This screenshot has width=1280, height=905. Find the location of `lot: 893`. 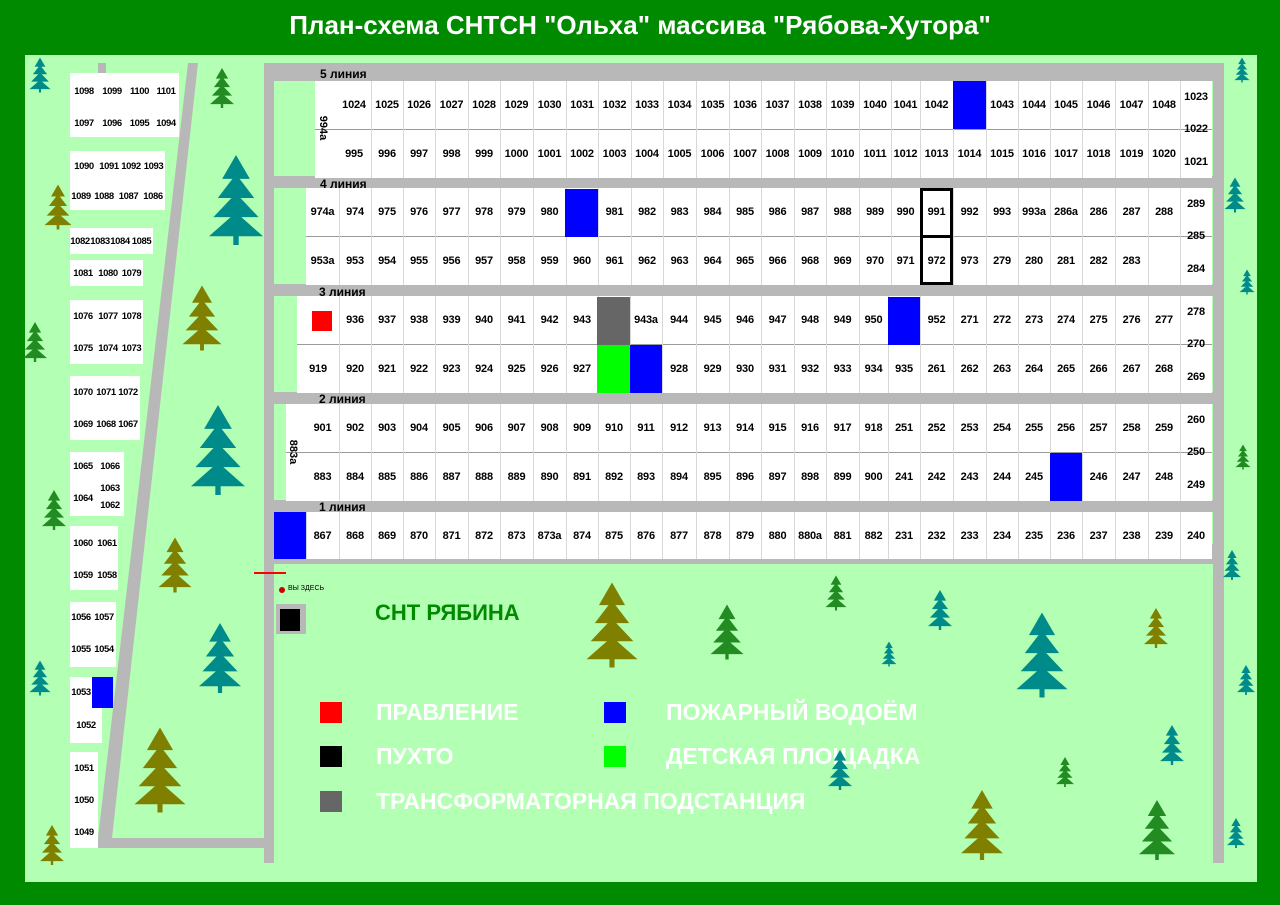

lot: 893 is located at coordinates (646, 477).